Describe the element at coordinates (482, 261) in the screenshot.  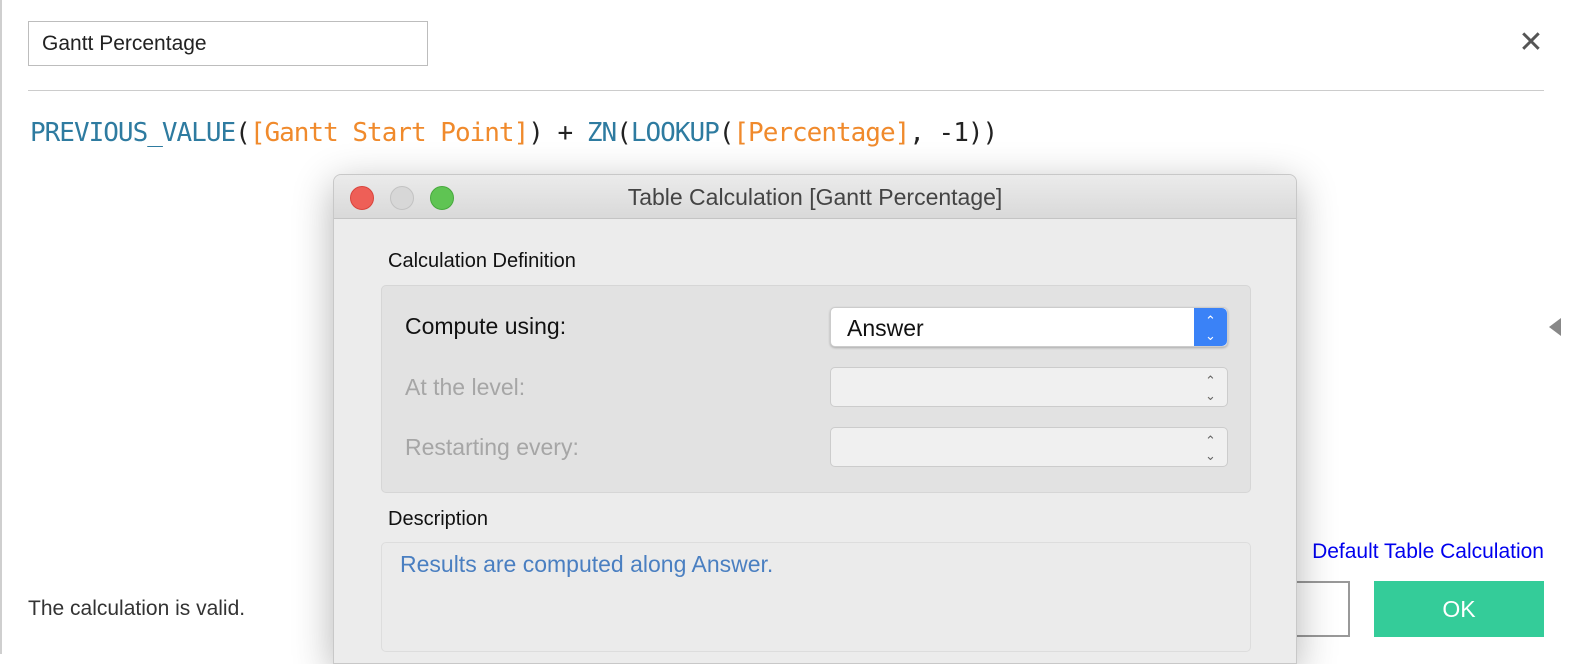
I see `section-heading: Calculation Definition` at that location.